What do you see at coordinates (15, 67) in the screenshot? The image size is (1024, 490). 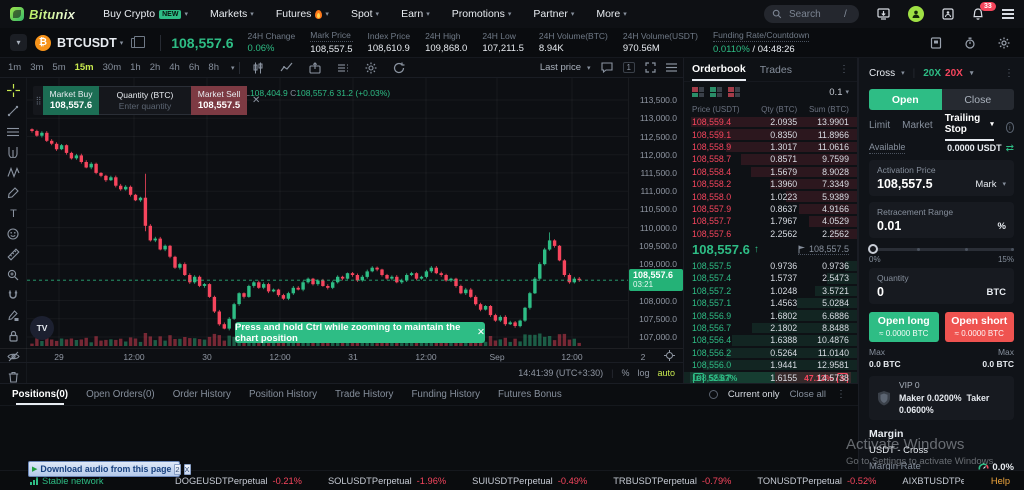 I see `timeframe-1m: 1m` at bounding box center [15, 67].